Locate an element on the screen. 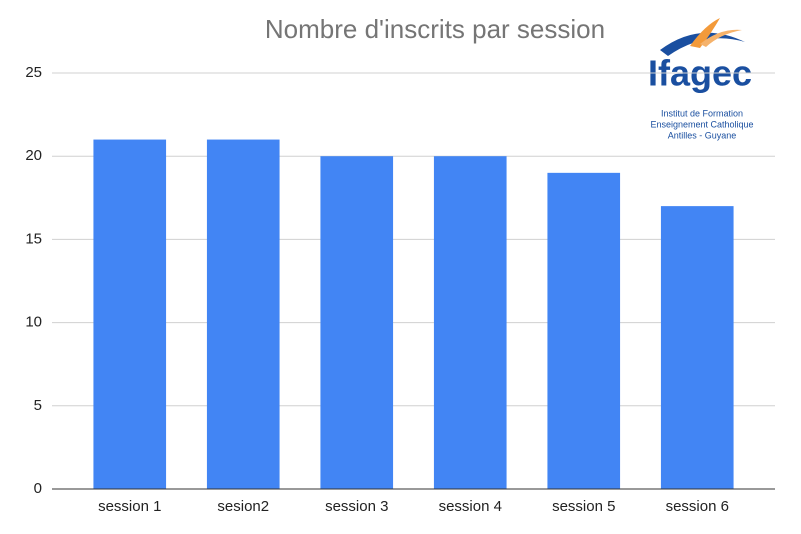 Image resolution: width=801 pixels, height=534 pixels. y-tick-label: 25 is located at coordinates (33, 72).